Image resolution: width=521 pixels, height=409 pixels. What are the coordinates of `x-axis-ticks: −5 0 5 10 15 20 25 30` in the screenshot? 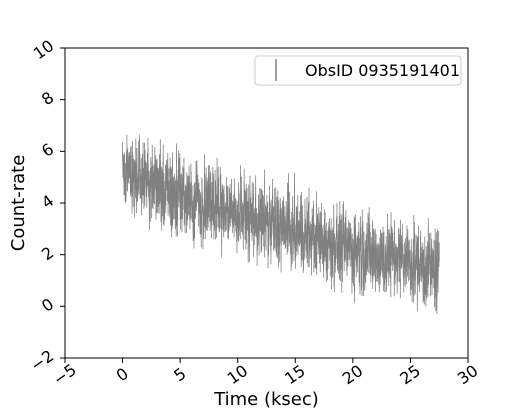 It's located at (266, 373).